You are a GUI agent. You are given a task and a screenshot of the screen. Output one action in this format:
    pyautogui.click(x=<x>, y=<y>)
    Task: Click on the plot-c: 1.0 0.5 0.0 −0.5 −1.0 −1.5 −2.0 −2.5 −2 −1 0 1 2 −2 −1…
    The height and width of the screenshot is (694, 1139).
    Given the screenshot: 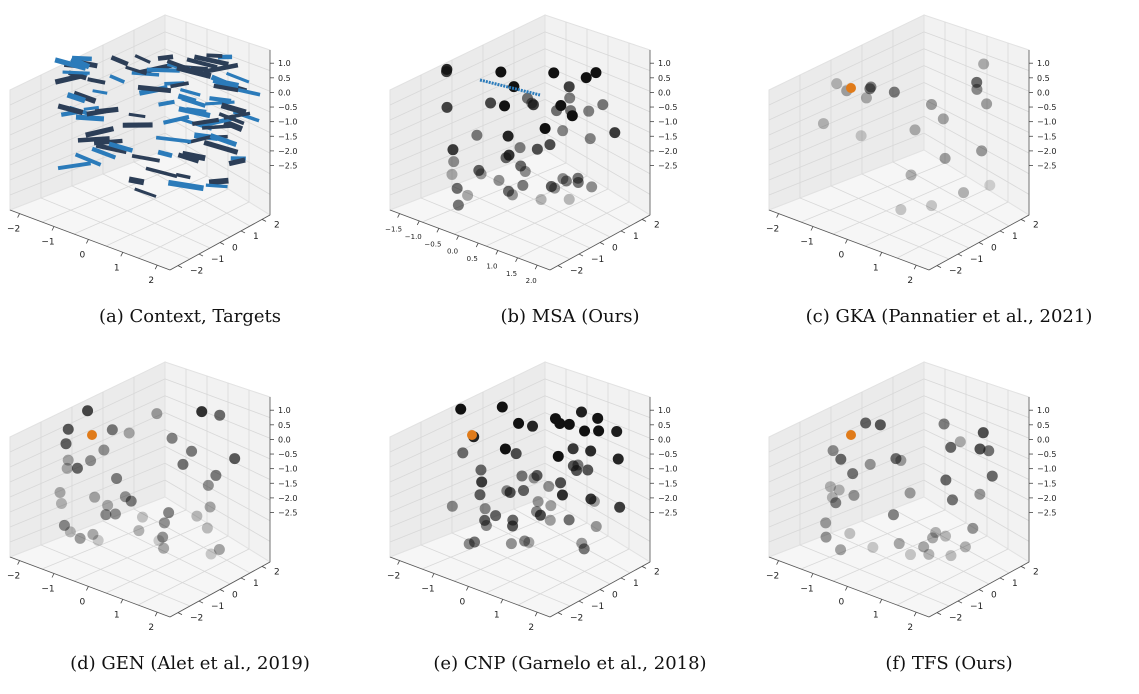 What is the action you would take?
    pyautogui.click(x=911, y=150)
    